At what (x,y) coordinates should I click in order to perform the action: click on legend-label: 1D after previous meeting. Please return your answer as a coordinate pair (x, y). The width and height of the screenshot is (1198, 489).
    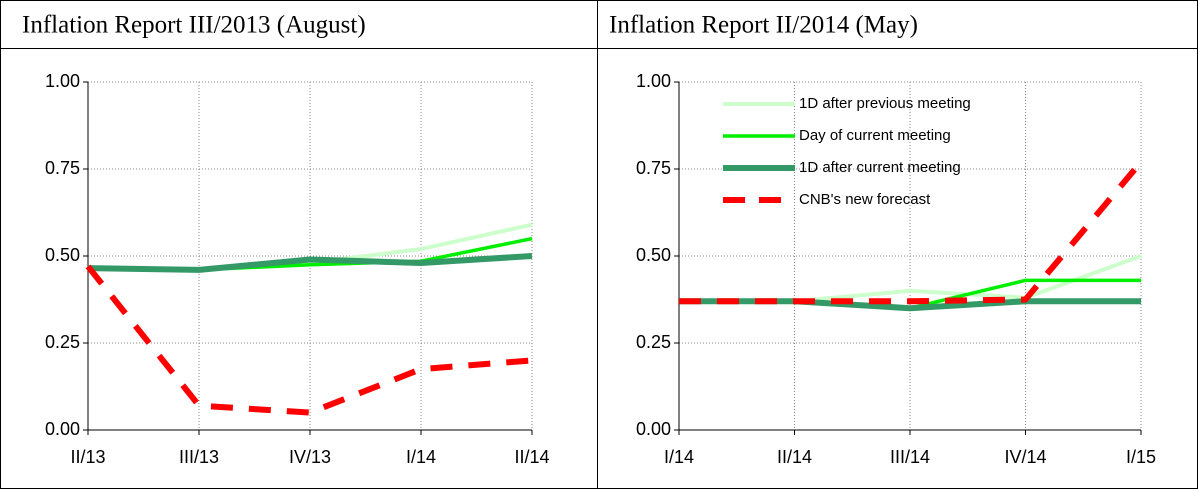
    Looking at the image, I should click on (885, 103).